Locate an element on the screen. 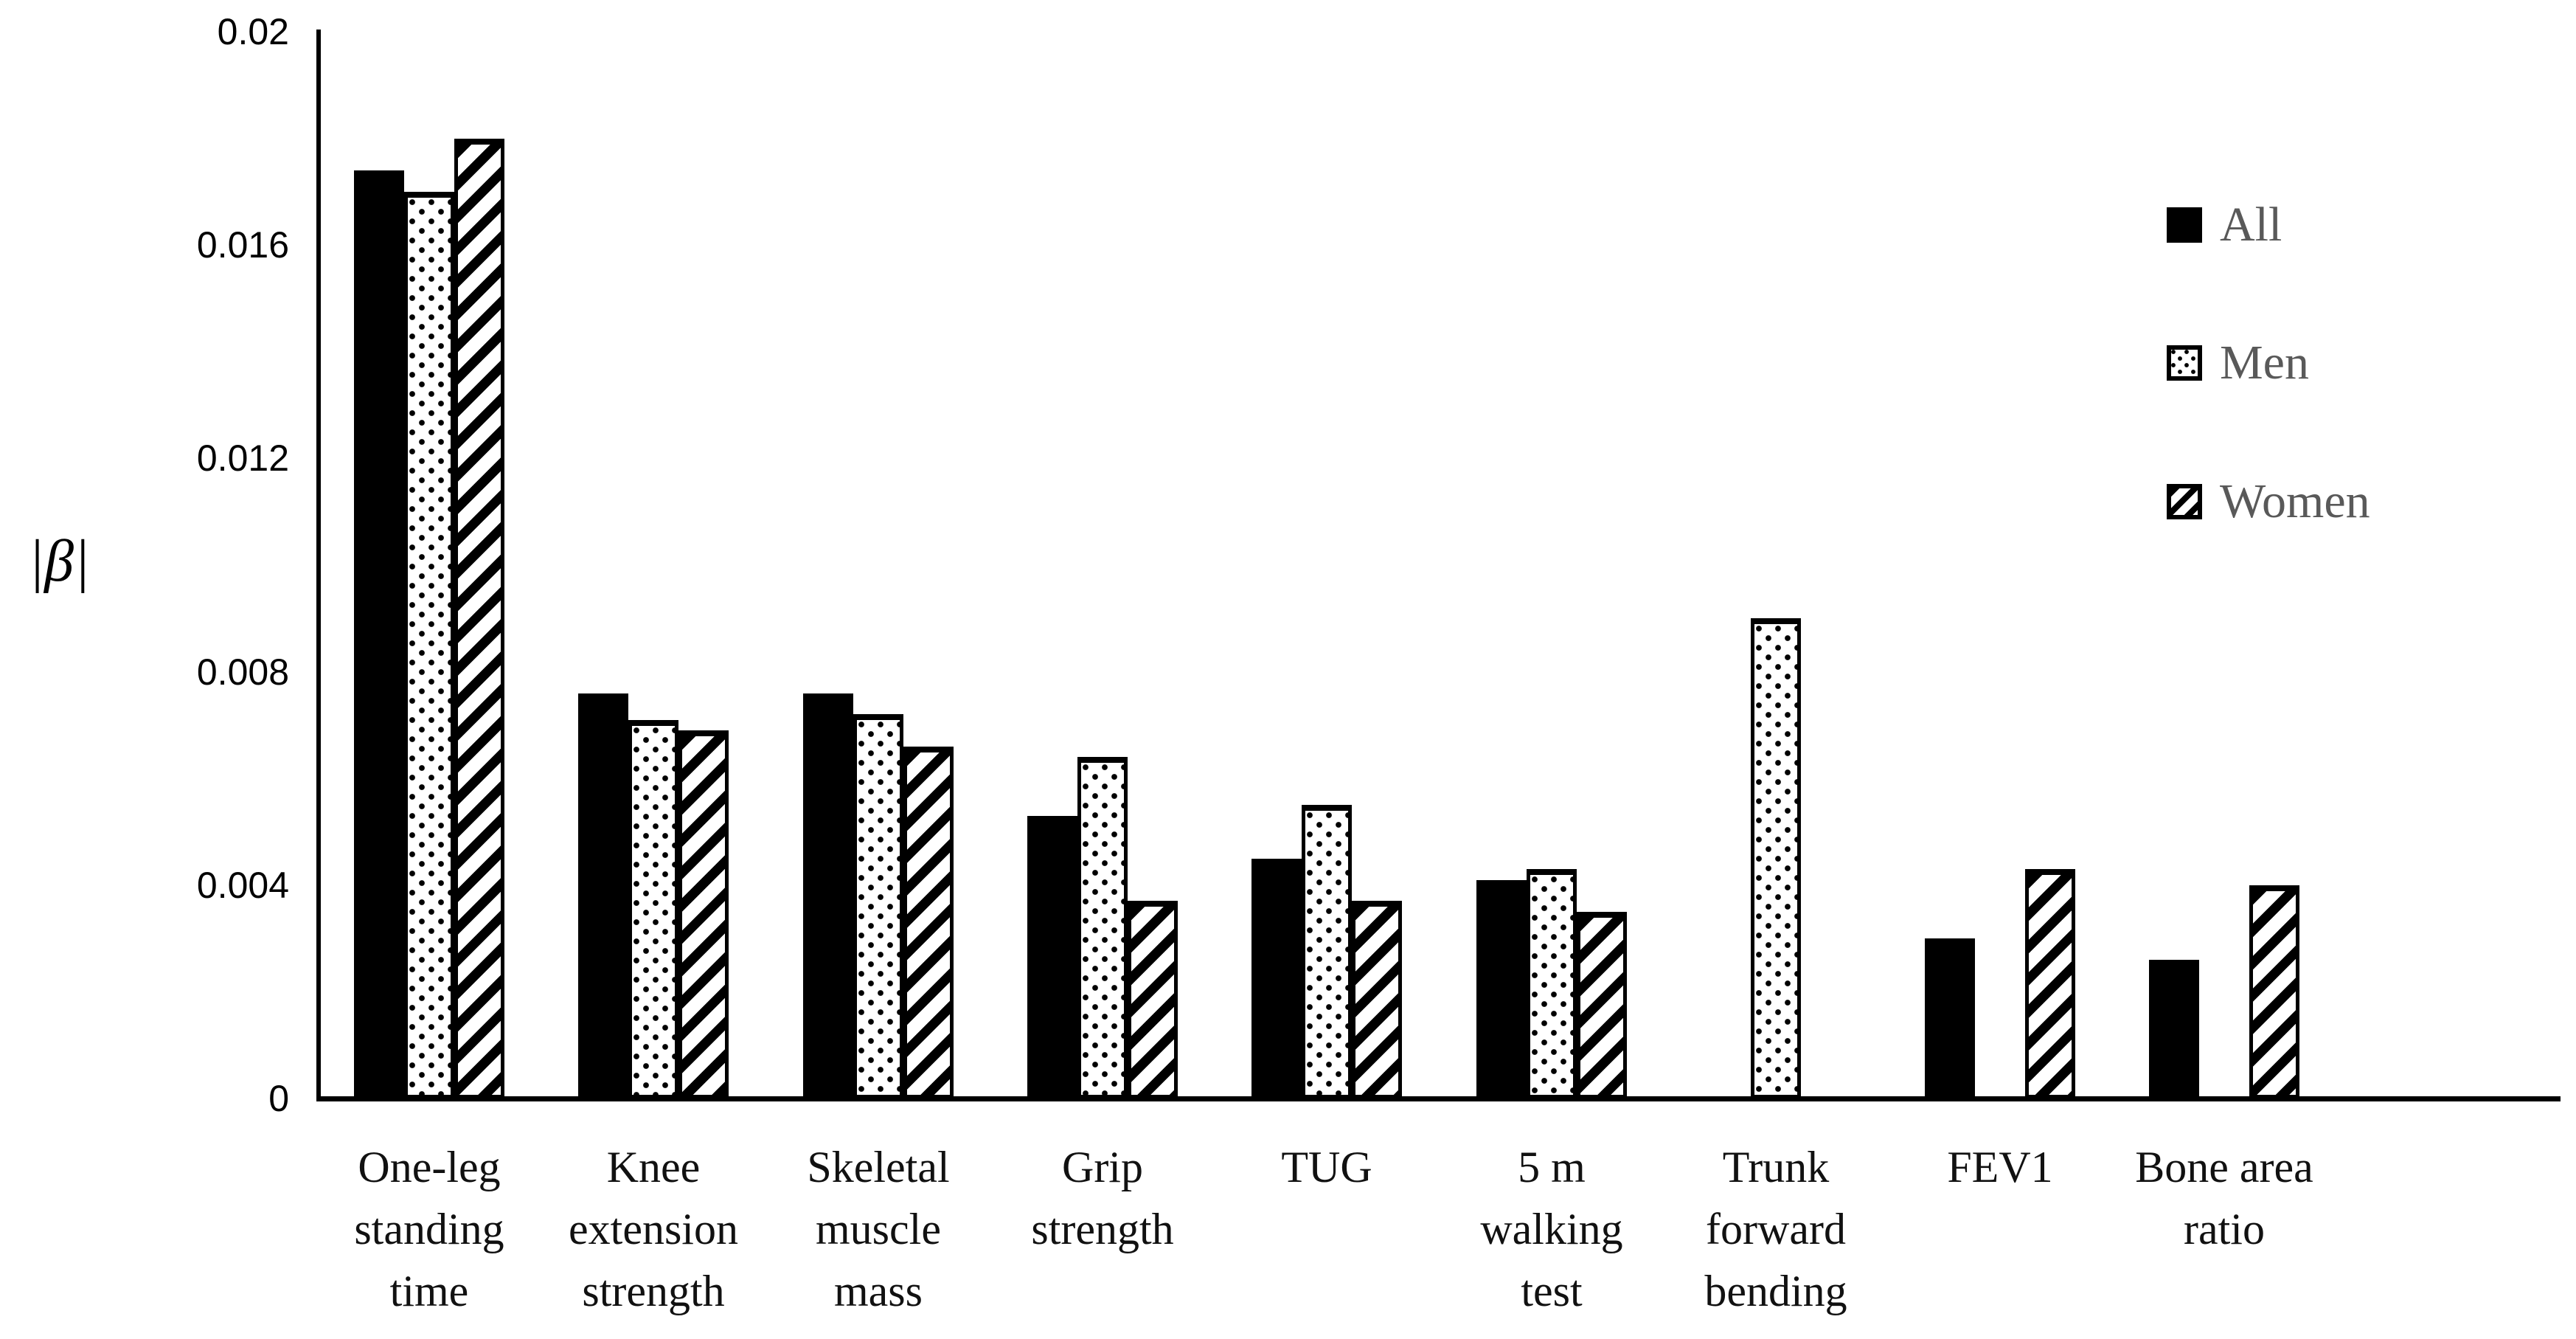  legend-item-men: Men is located at coordinates (2238, 362).